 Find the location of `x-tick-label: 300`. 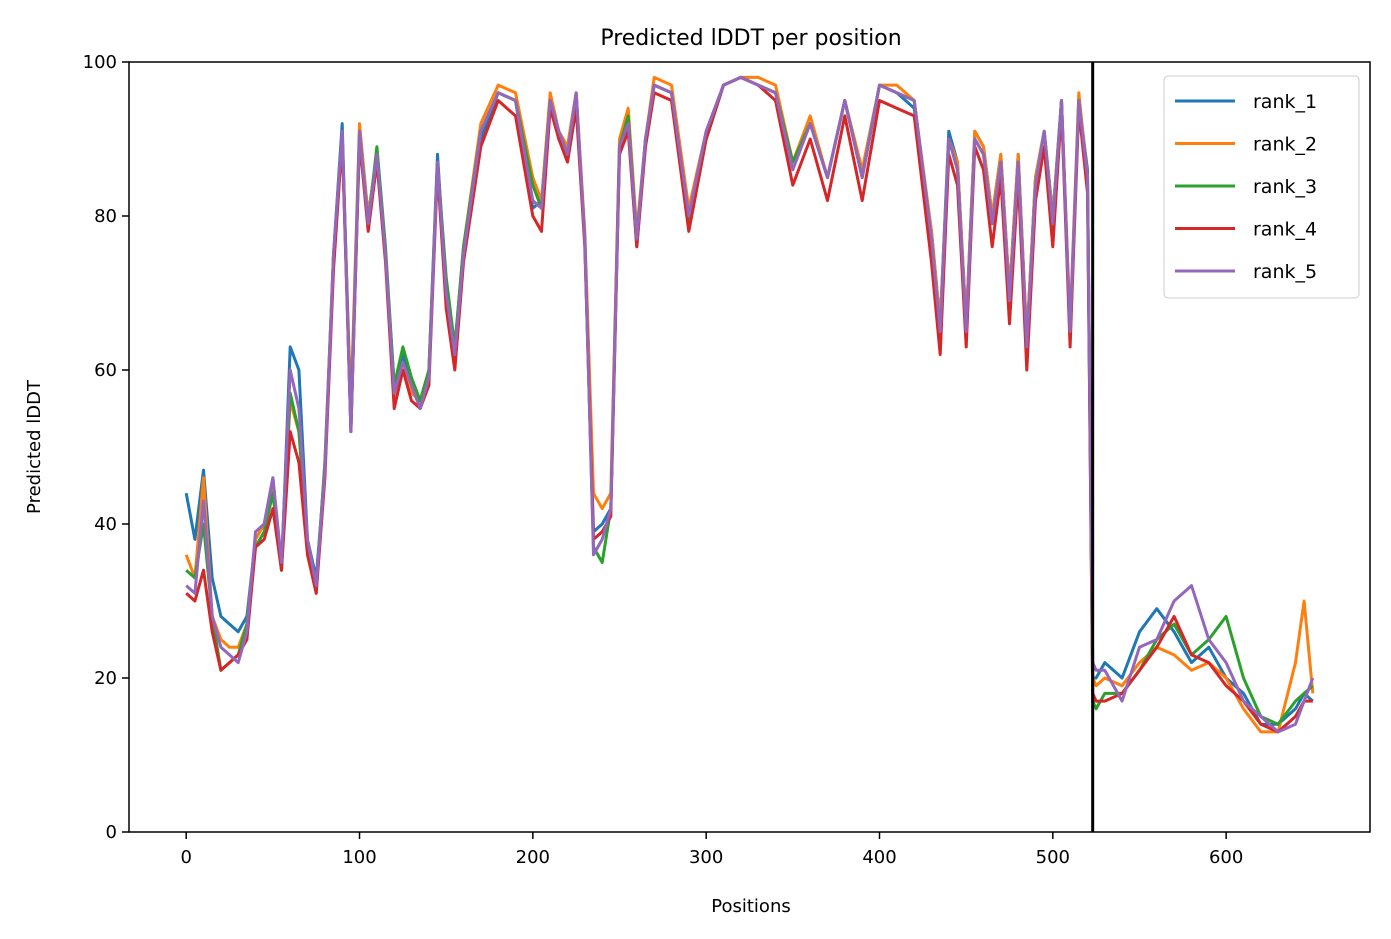

x-tick-label: 300 is located at coordinates (706, 857).